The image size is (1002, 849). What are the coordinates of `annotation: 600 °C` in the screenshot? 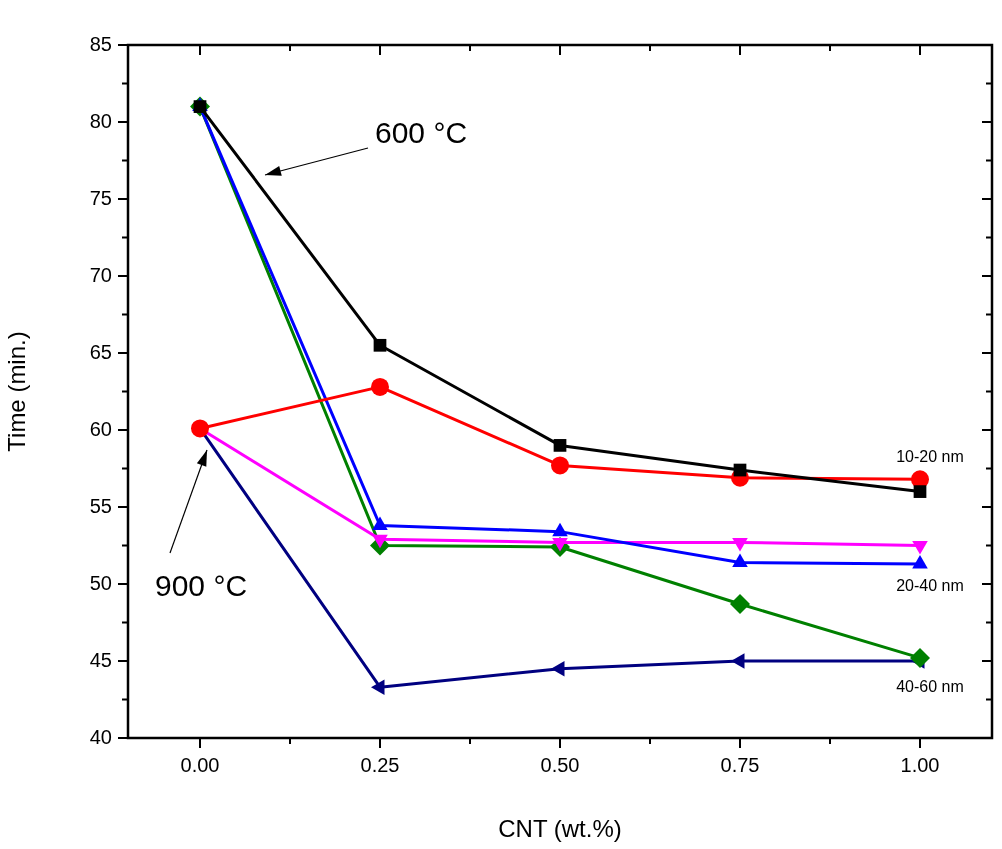 It's located at (421, 133).